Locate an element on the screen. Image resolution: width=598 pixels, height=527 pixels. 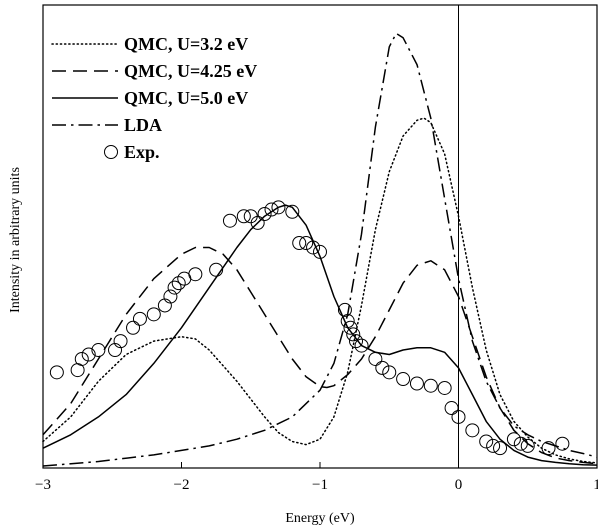
x-axis-ticks: −3 −2 −1 0 1 is located at coordinates (316, 477).